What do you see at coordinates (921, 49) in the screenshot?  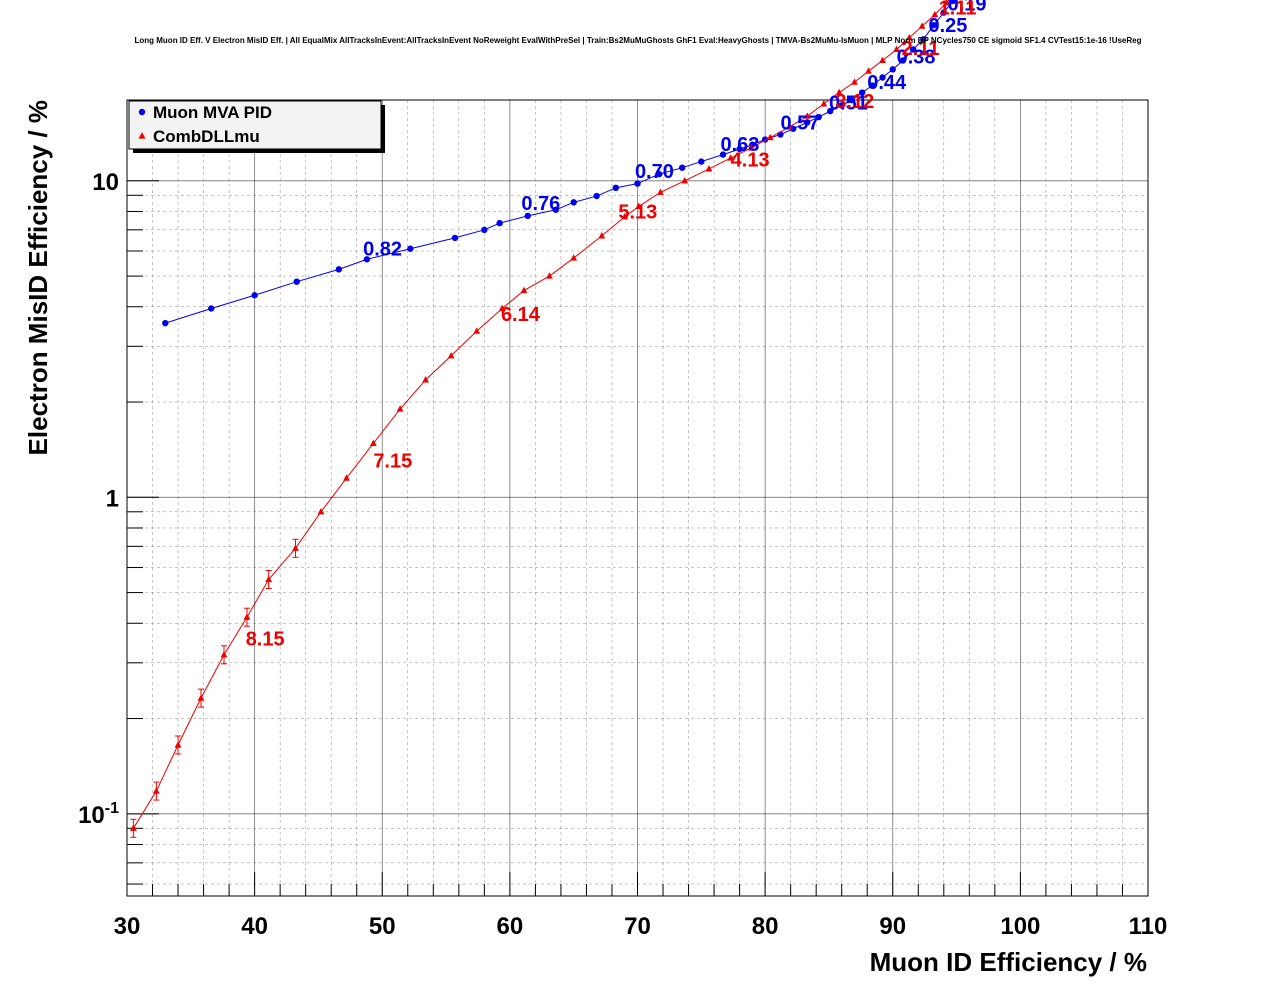 I see `cut-value-label: 2.11` at bounding box center [921, 49].